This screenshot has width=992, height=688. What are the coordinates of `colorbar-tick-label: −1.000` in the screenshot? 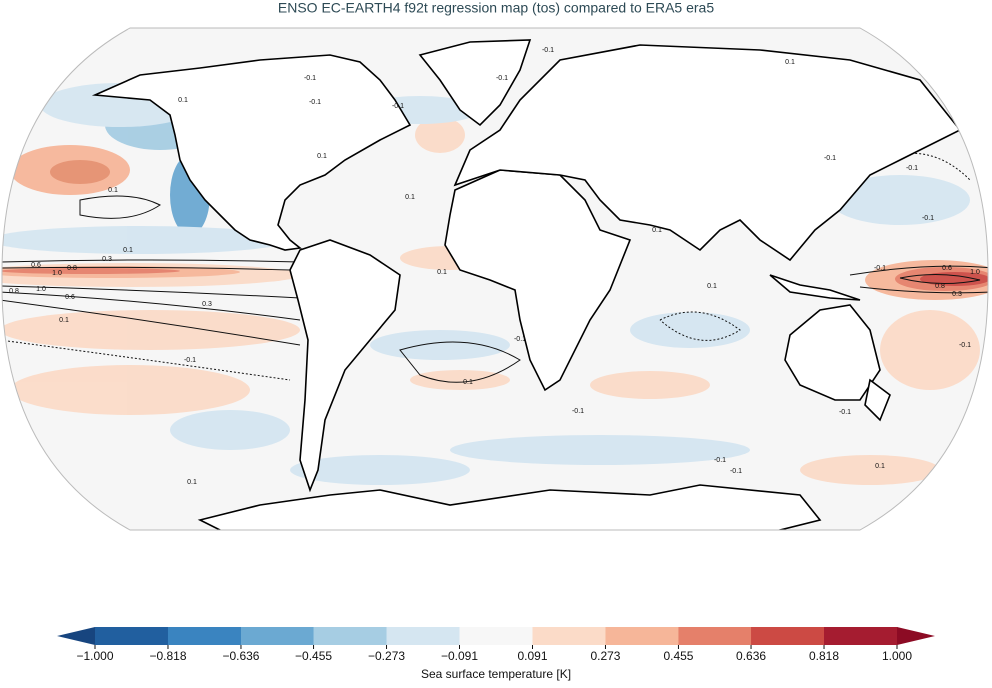 It's located at (94, 656).